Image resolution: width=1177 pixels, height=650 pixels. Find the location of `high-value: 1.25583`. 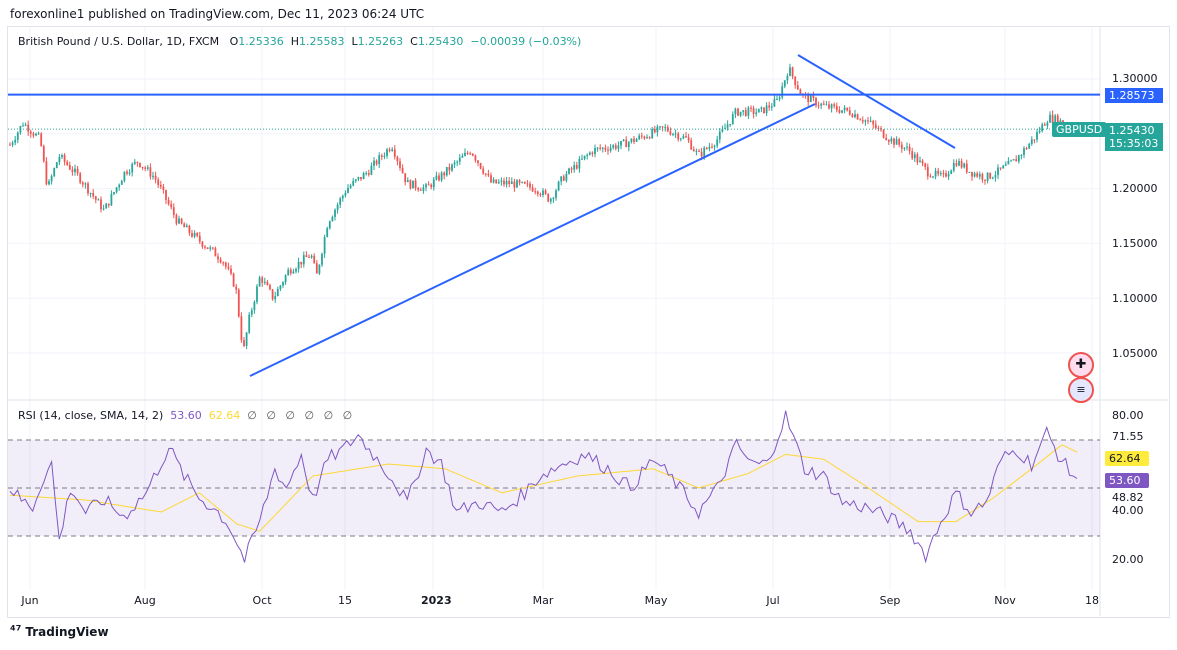

high-value: 1.25583 is located at coordinates (322, 41).